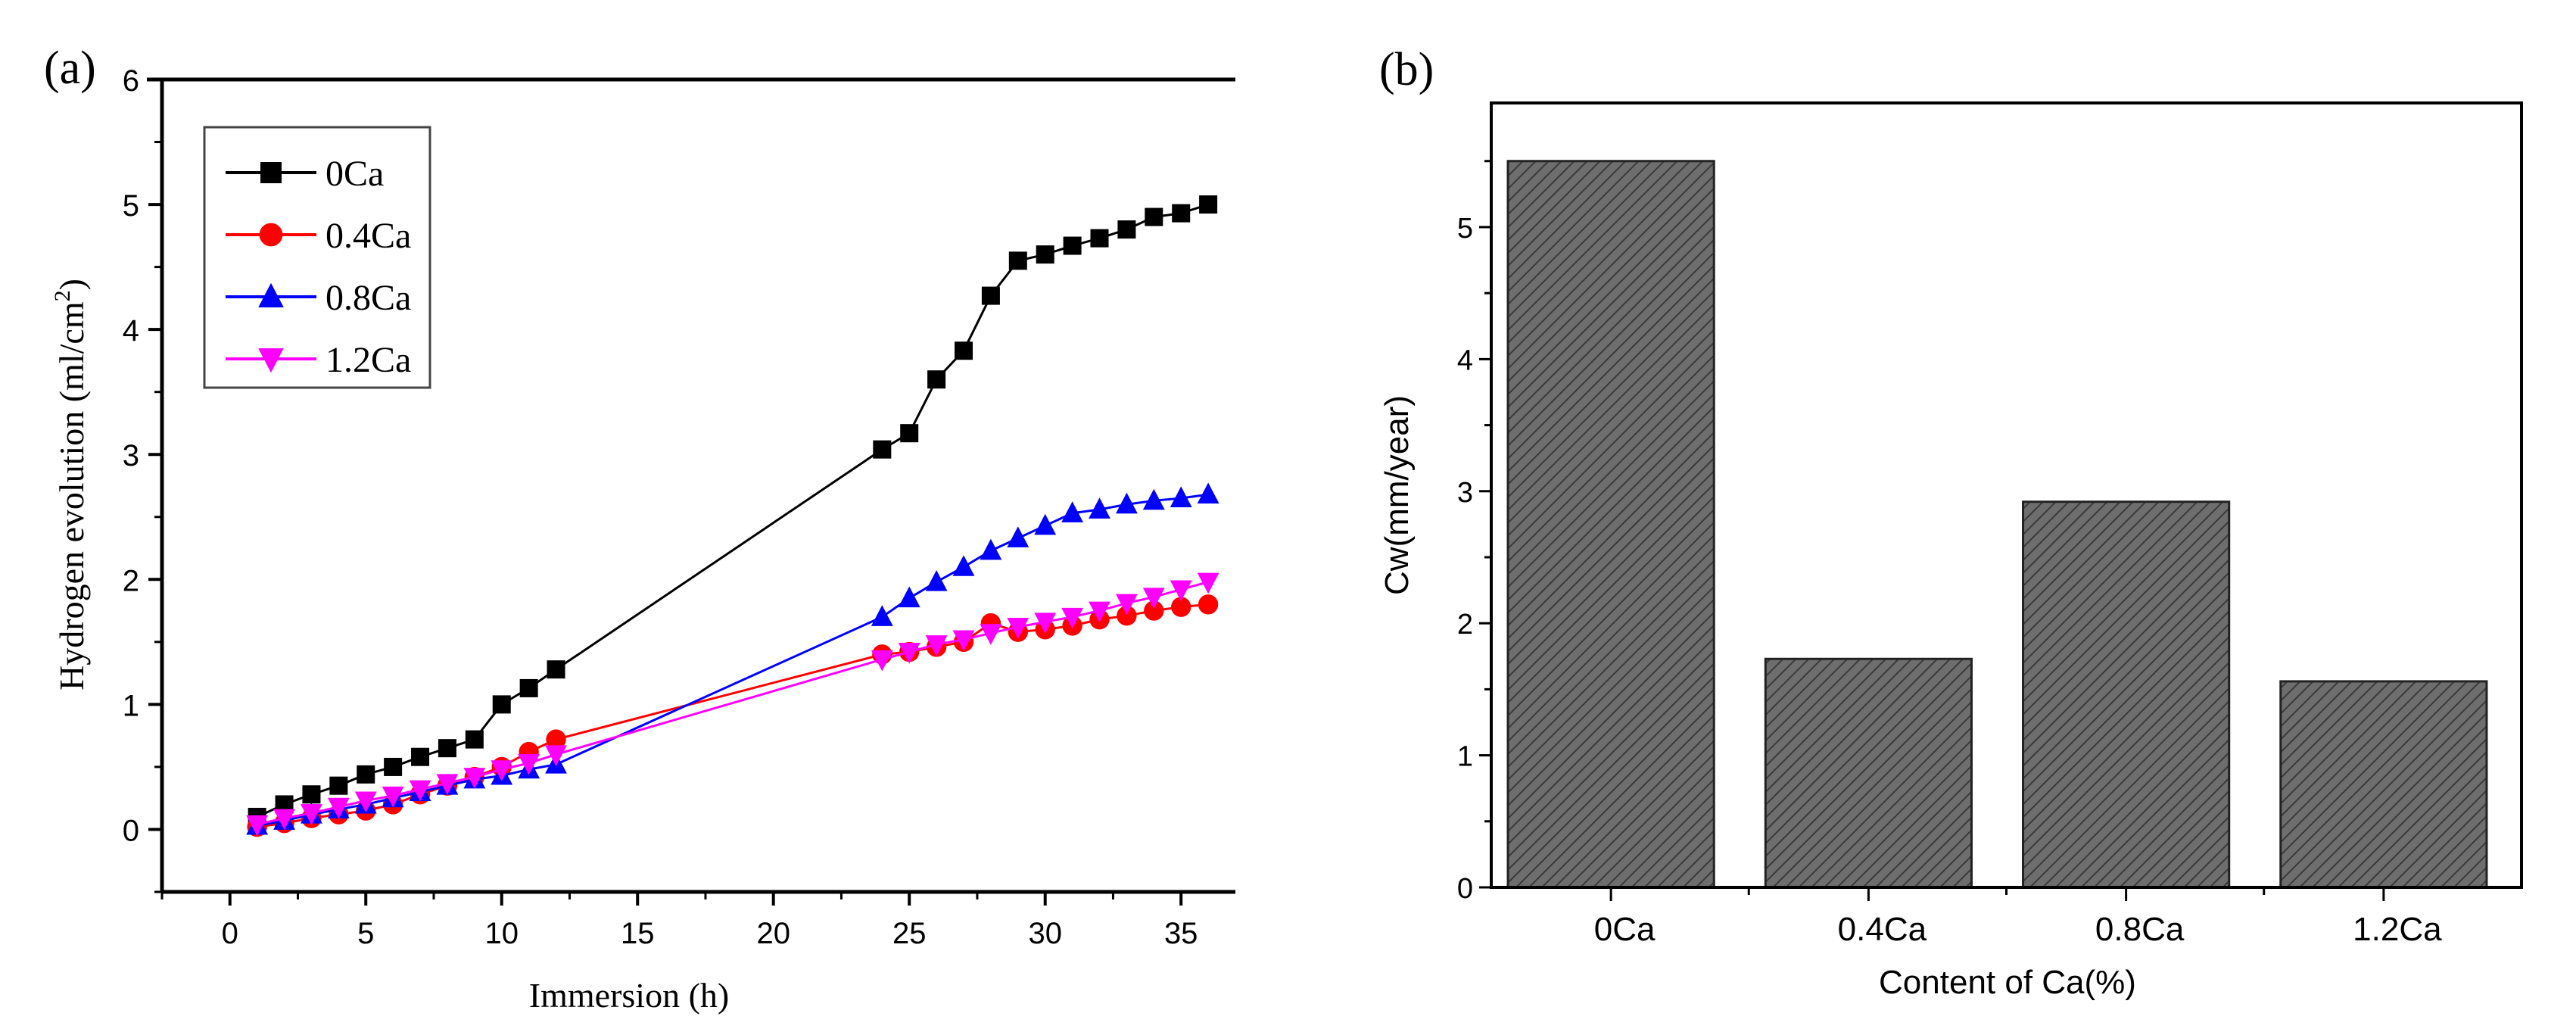 Image resolution: width=2576 pixels, height=1035 pixels. What do you see at coordinates (131, 206) in the screenshot?
I see `y-tick-label: 5` at bounding box center [131, 206].